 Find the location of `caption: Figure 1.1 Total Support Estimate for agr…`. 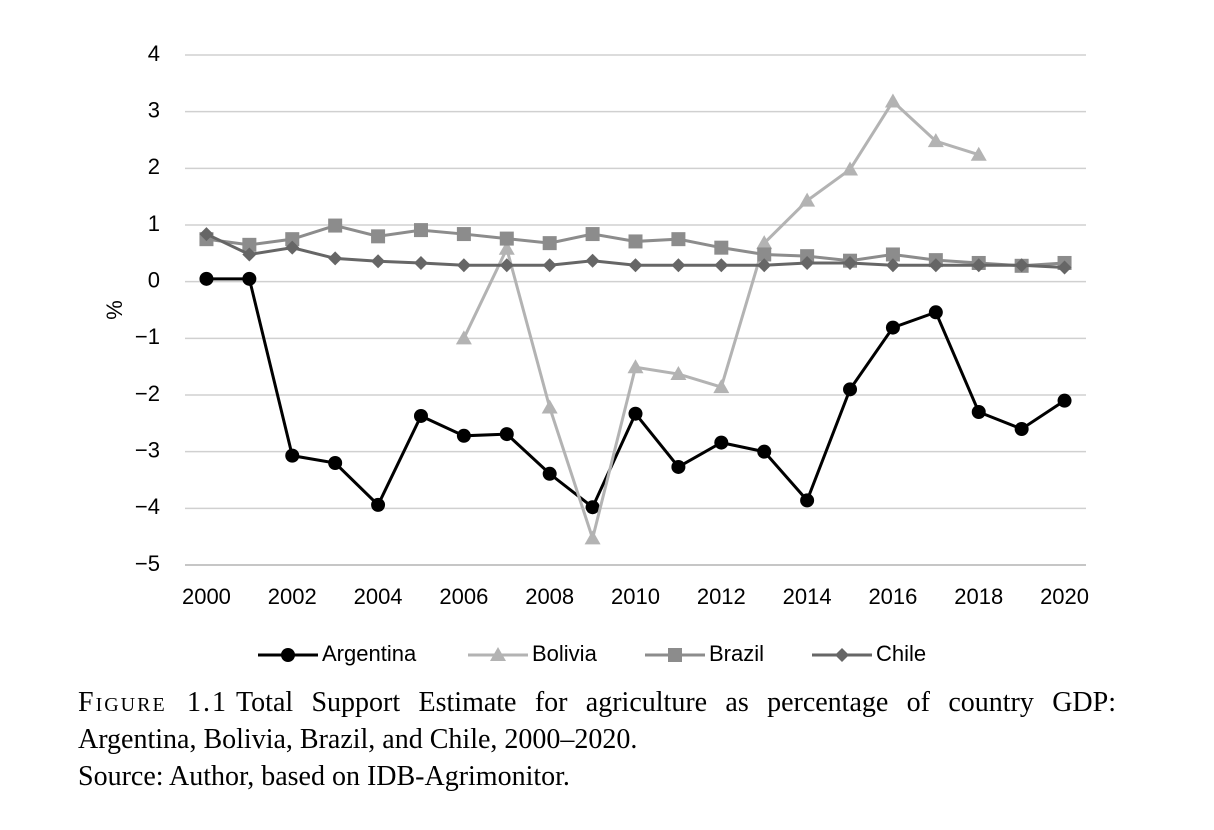

caption: Figure 1.1 Total Support Estimate for agr… is located at coordinates (597, 739).